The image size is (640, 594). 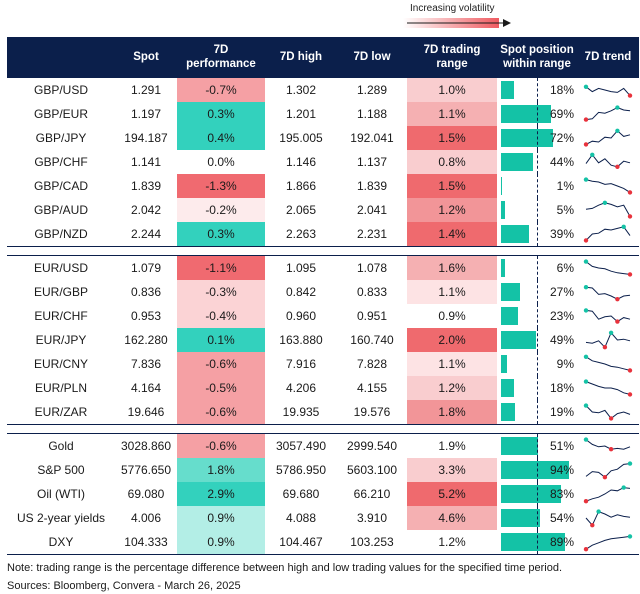 I want to click on header-performance: 7D performance, so click(x=221, y=57).